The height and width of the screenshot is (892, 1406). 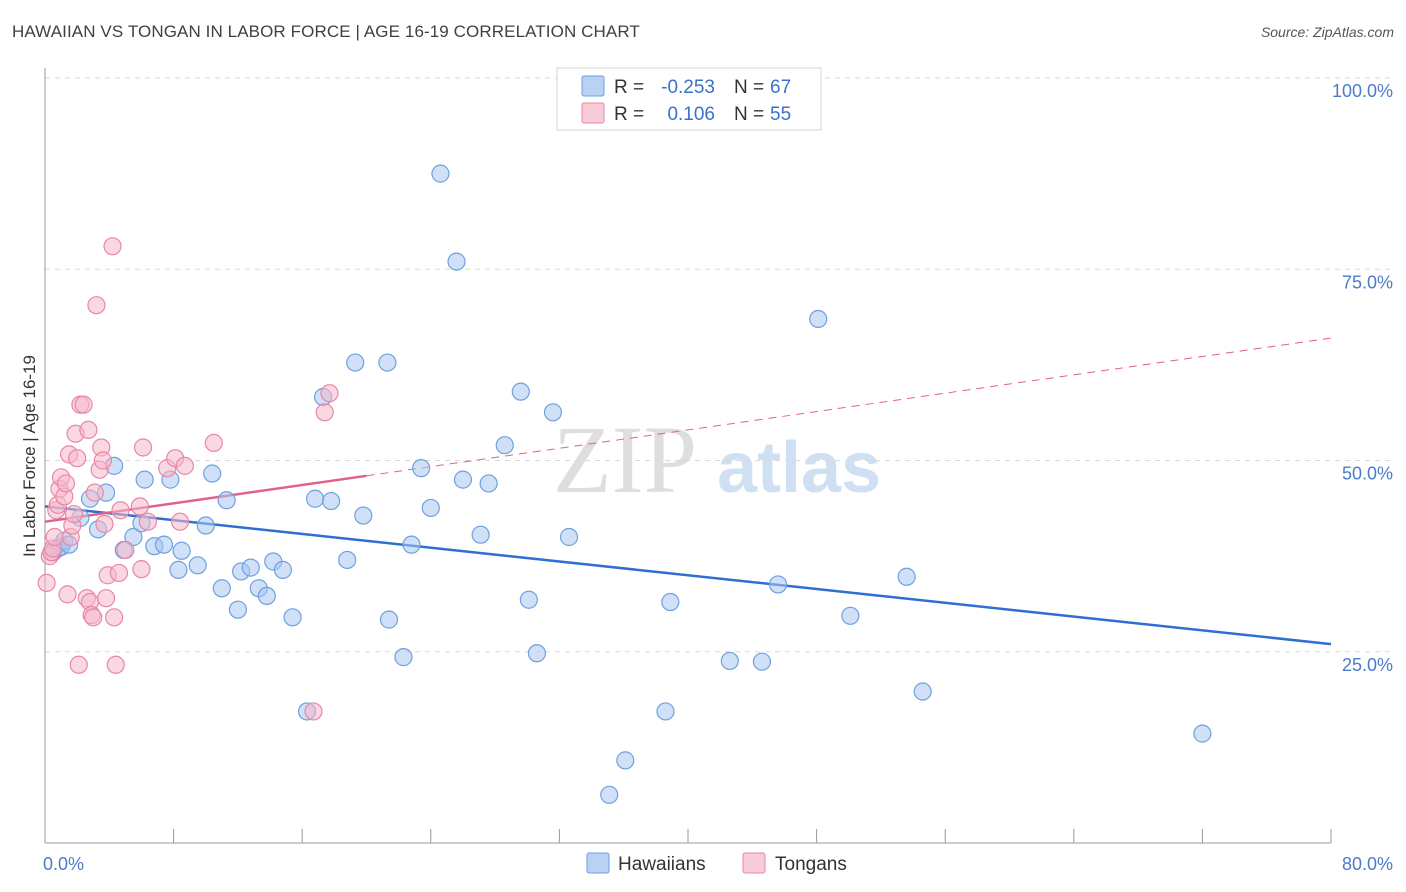 What do you see at coordinates (598, 863) in the screenshot?
I see `legend-bottom-swatch-hawaiians` at bounding box center [598, 863].